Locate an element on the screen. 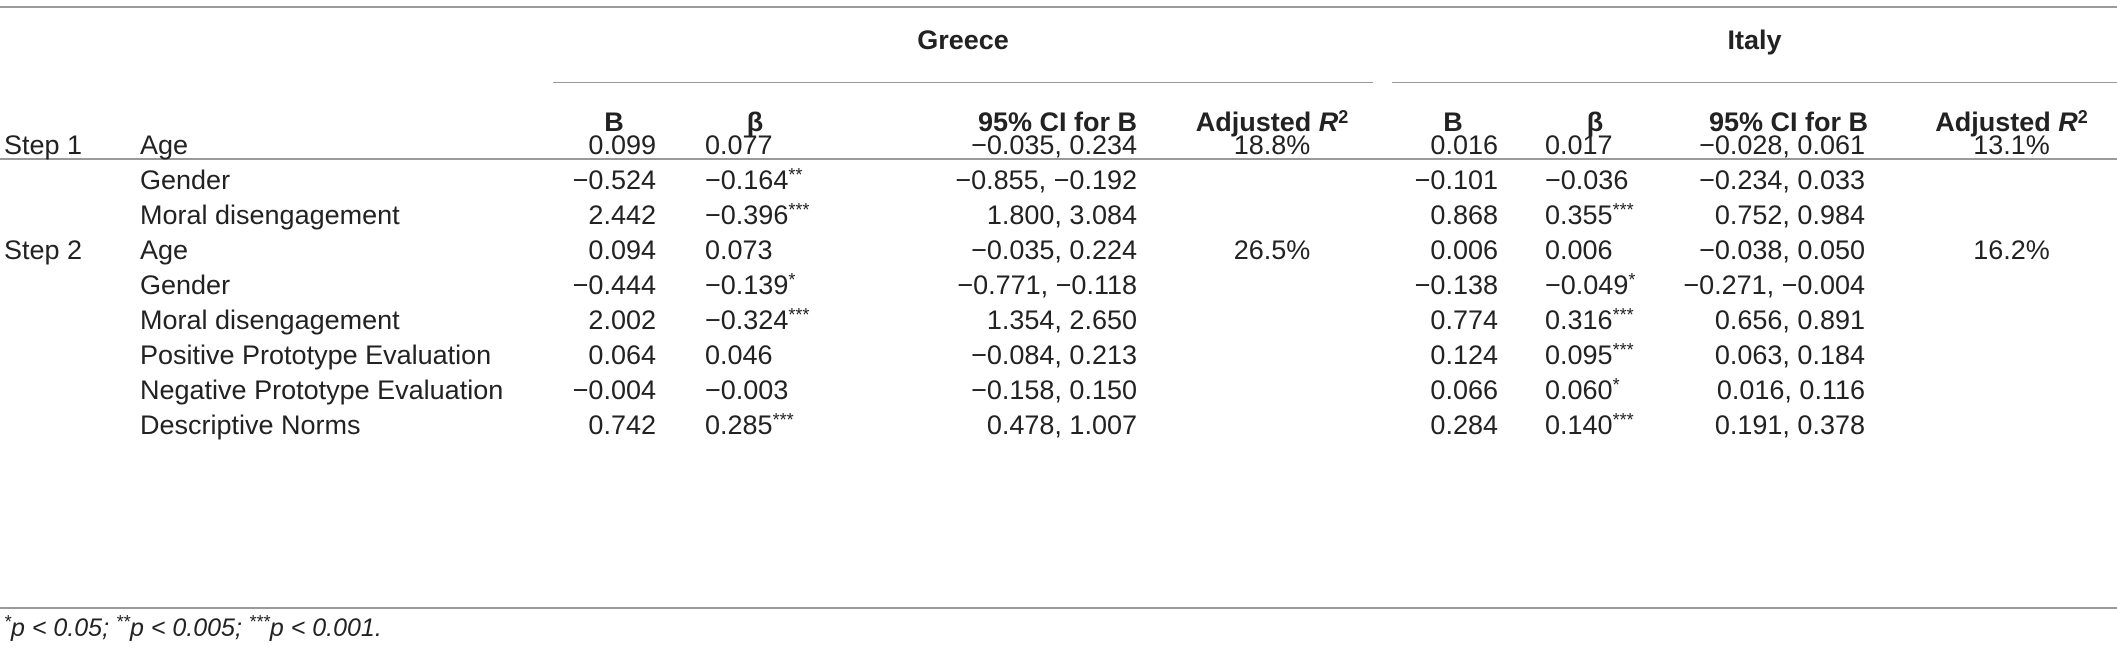 This screenshot has width=2117, height=657. greece-r2-cell: 26.5% is located at coordinates (1272, 250).